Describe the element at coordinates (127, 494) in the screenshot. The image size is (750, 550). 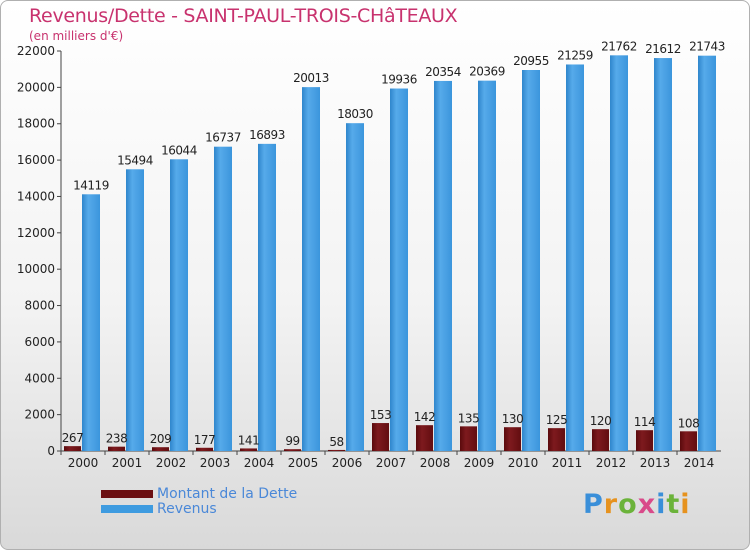
I see `legend-swatch-debt` at that location.